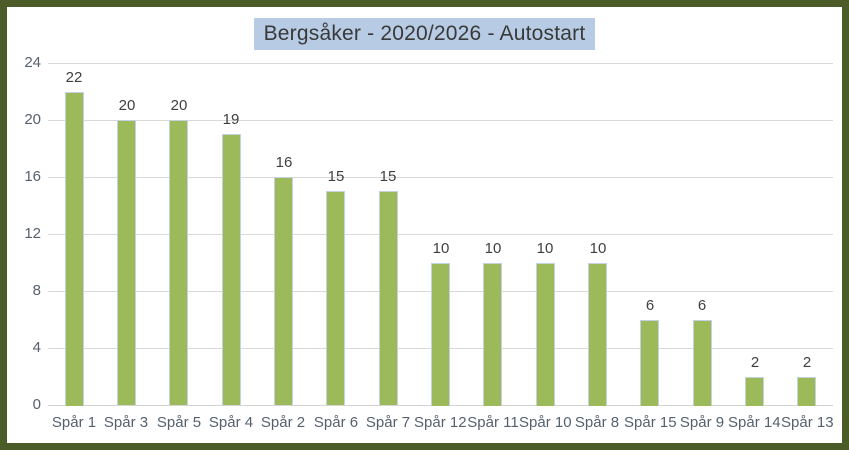  Describe the element at coordinates (32, 176) in the screenshot. I see `y-axis-tick-label: 16` at that location.